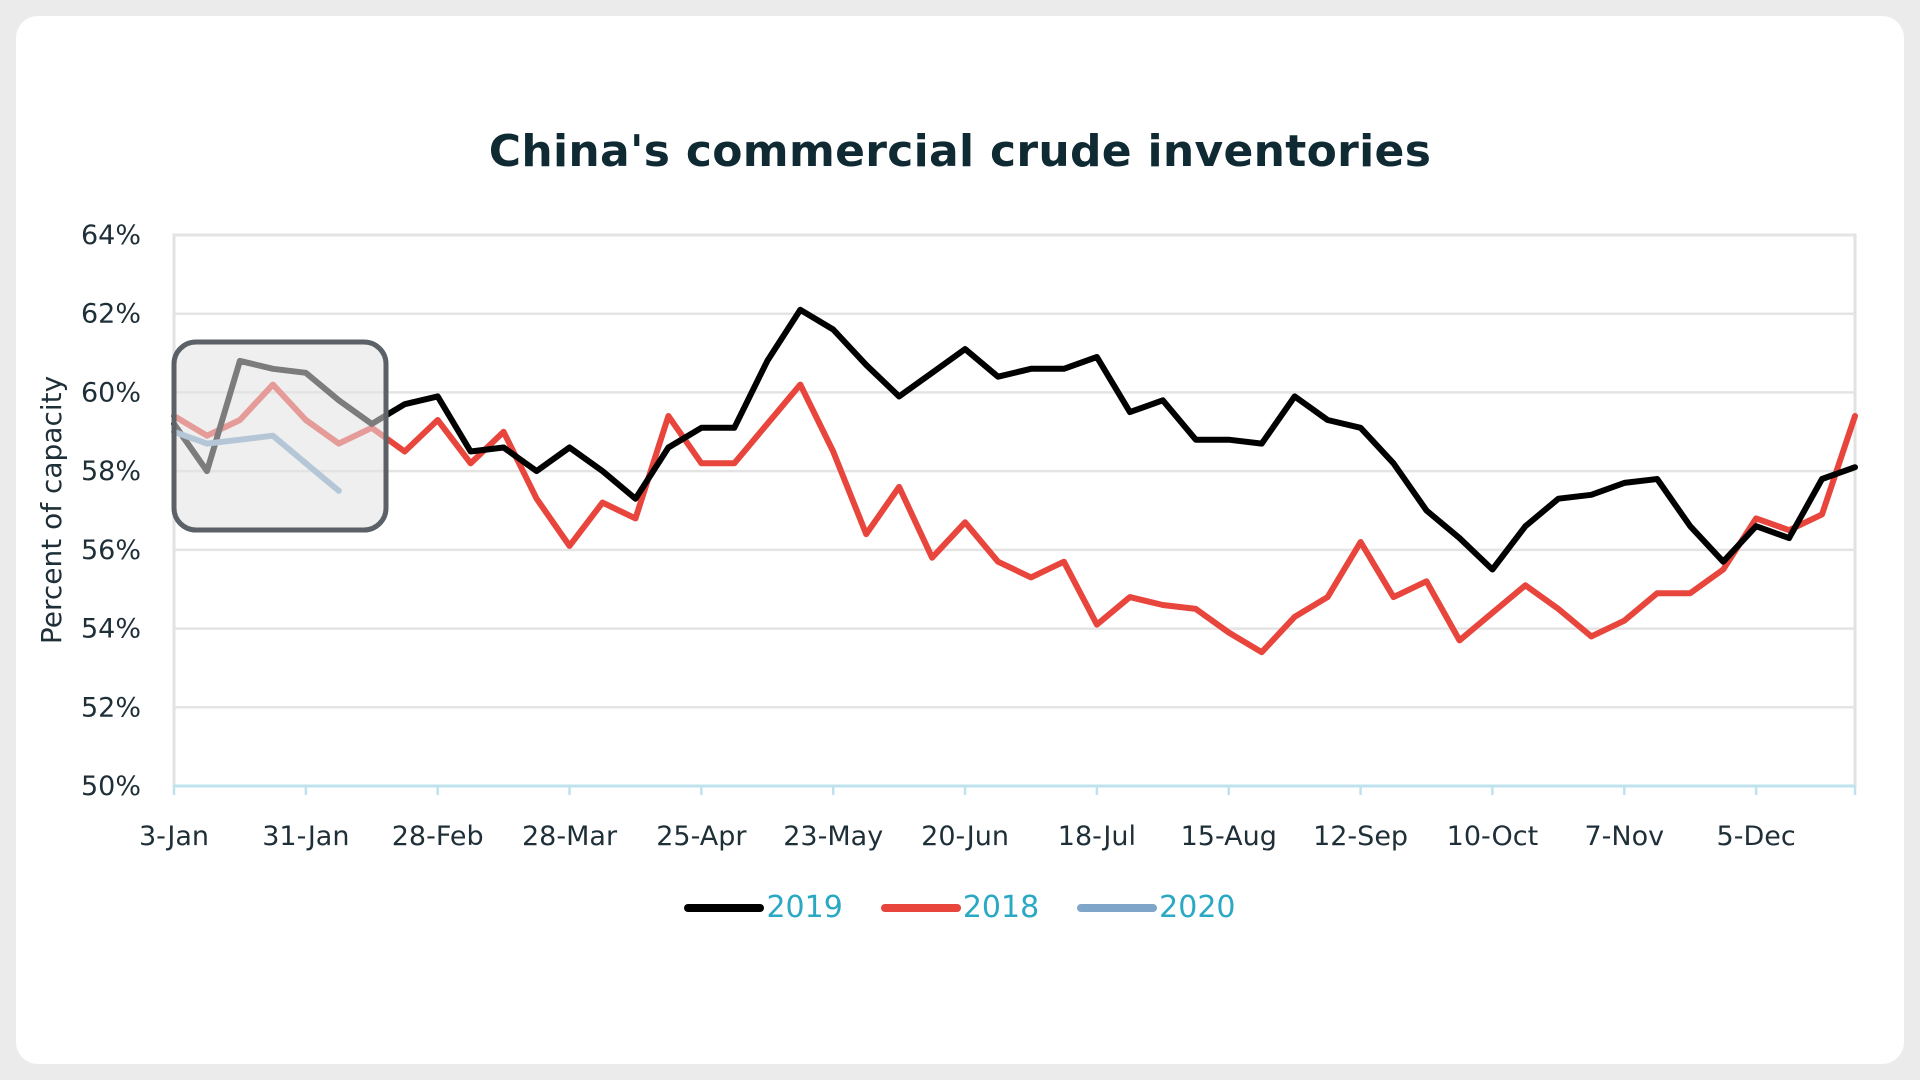 This screenshot has width=1920, height=1080. Describe the element at coordinates (804, 907) in the screenshot. I see `legend-label: 2019` at that location.